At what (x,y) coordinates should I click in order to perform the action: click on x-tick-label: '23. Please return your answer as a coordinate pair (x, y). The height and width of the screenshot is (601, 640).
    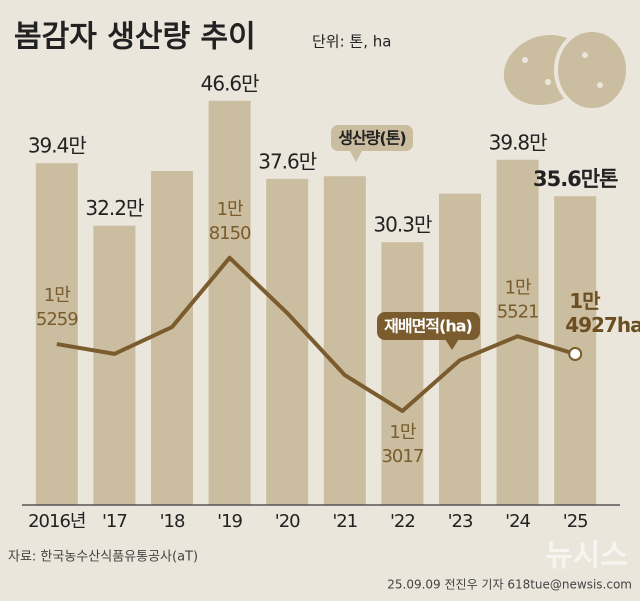
    Looking at the image, I should click on (460, 521).